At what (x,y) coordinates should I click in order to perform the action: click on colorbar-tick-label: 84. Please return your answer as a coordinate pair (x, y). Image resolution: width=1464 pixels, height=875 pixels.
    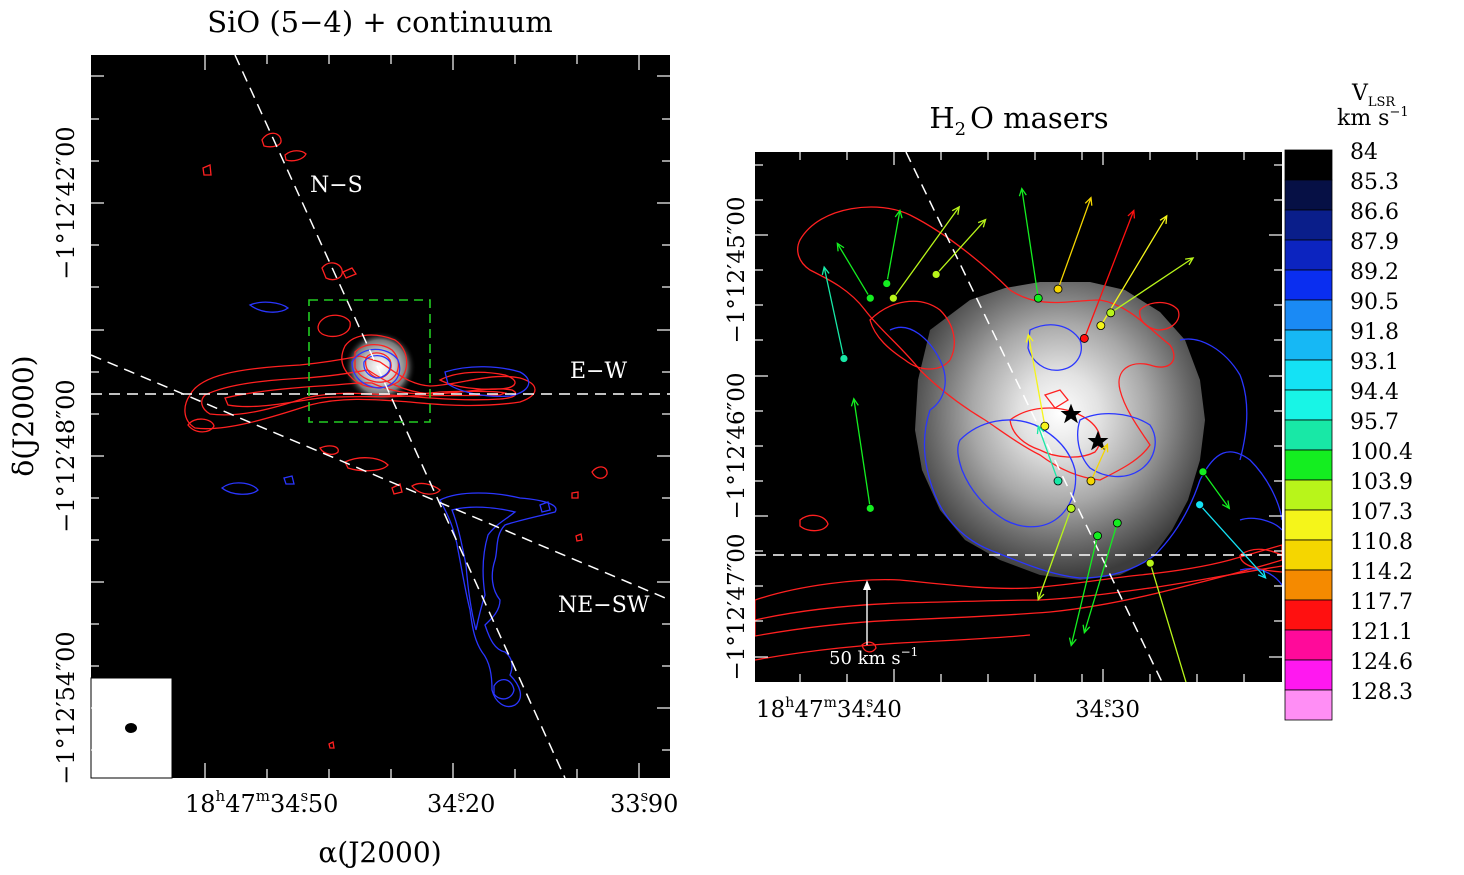
    Looking at the image, I should click on (1364, 152).